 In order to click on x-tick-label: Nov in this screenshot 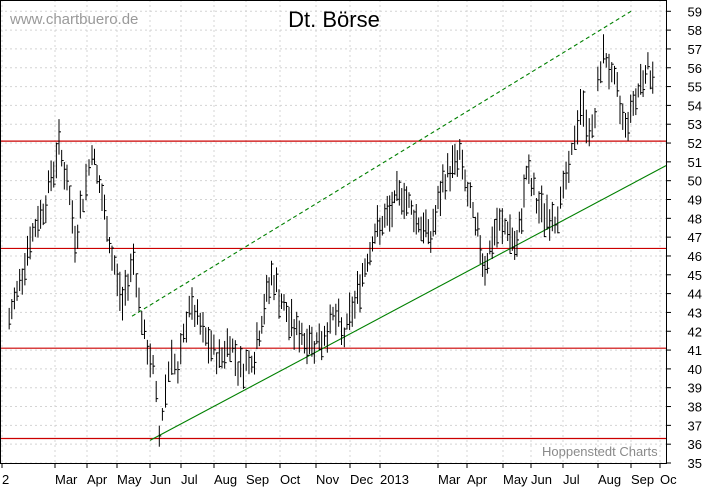, I will do `click(328, 479)`.